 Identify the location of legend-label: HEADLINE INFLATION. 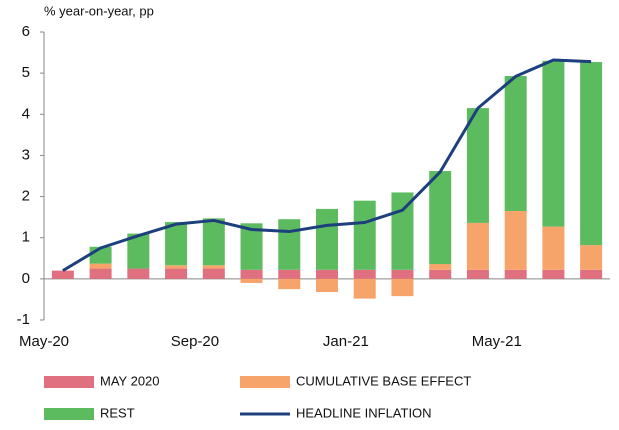
(364, 412).